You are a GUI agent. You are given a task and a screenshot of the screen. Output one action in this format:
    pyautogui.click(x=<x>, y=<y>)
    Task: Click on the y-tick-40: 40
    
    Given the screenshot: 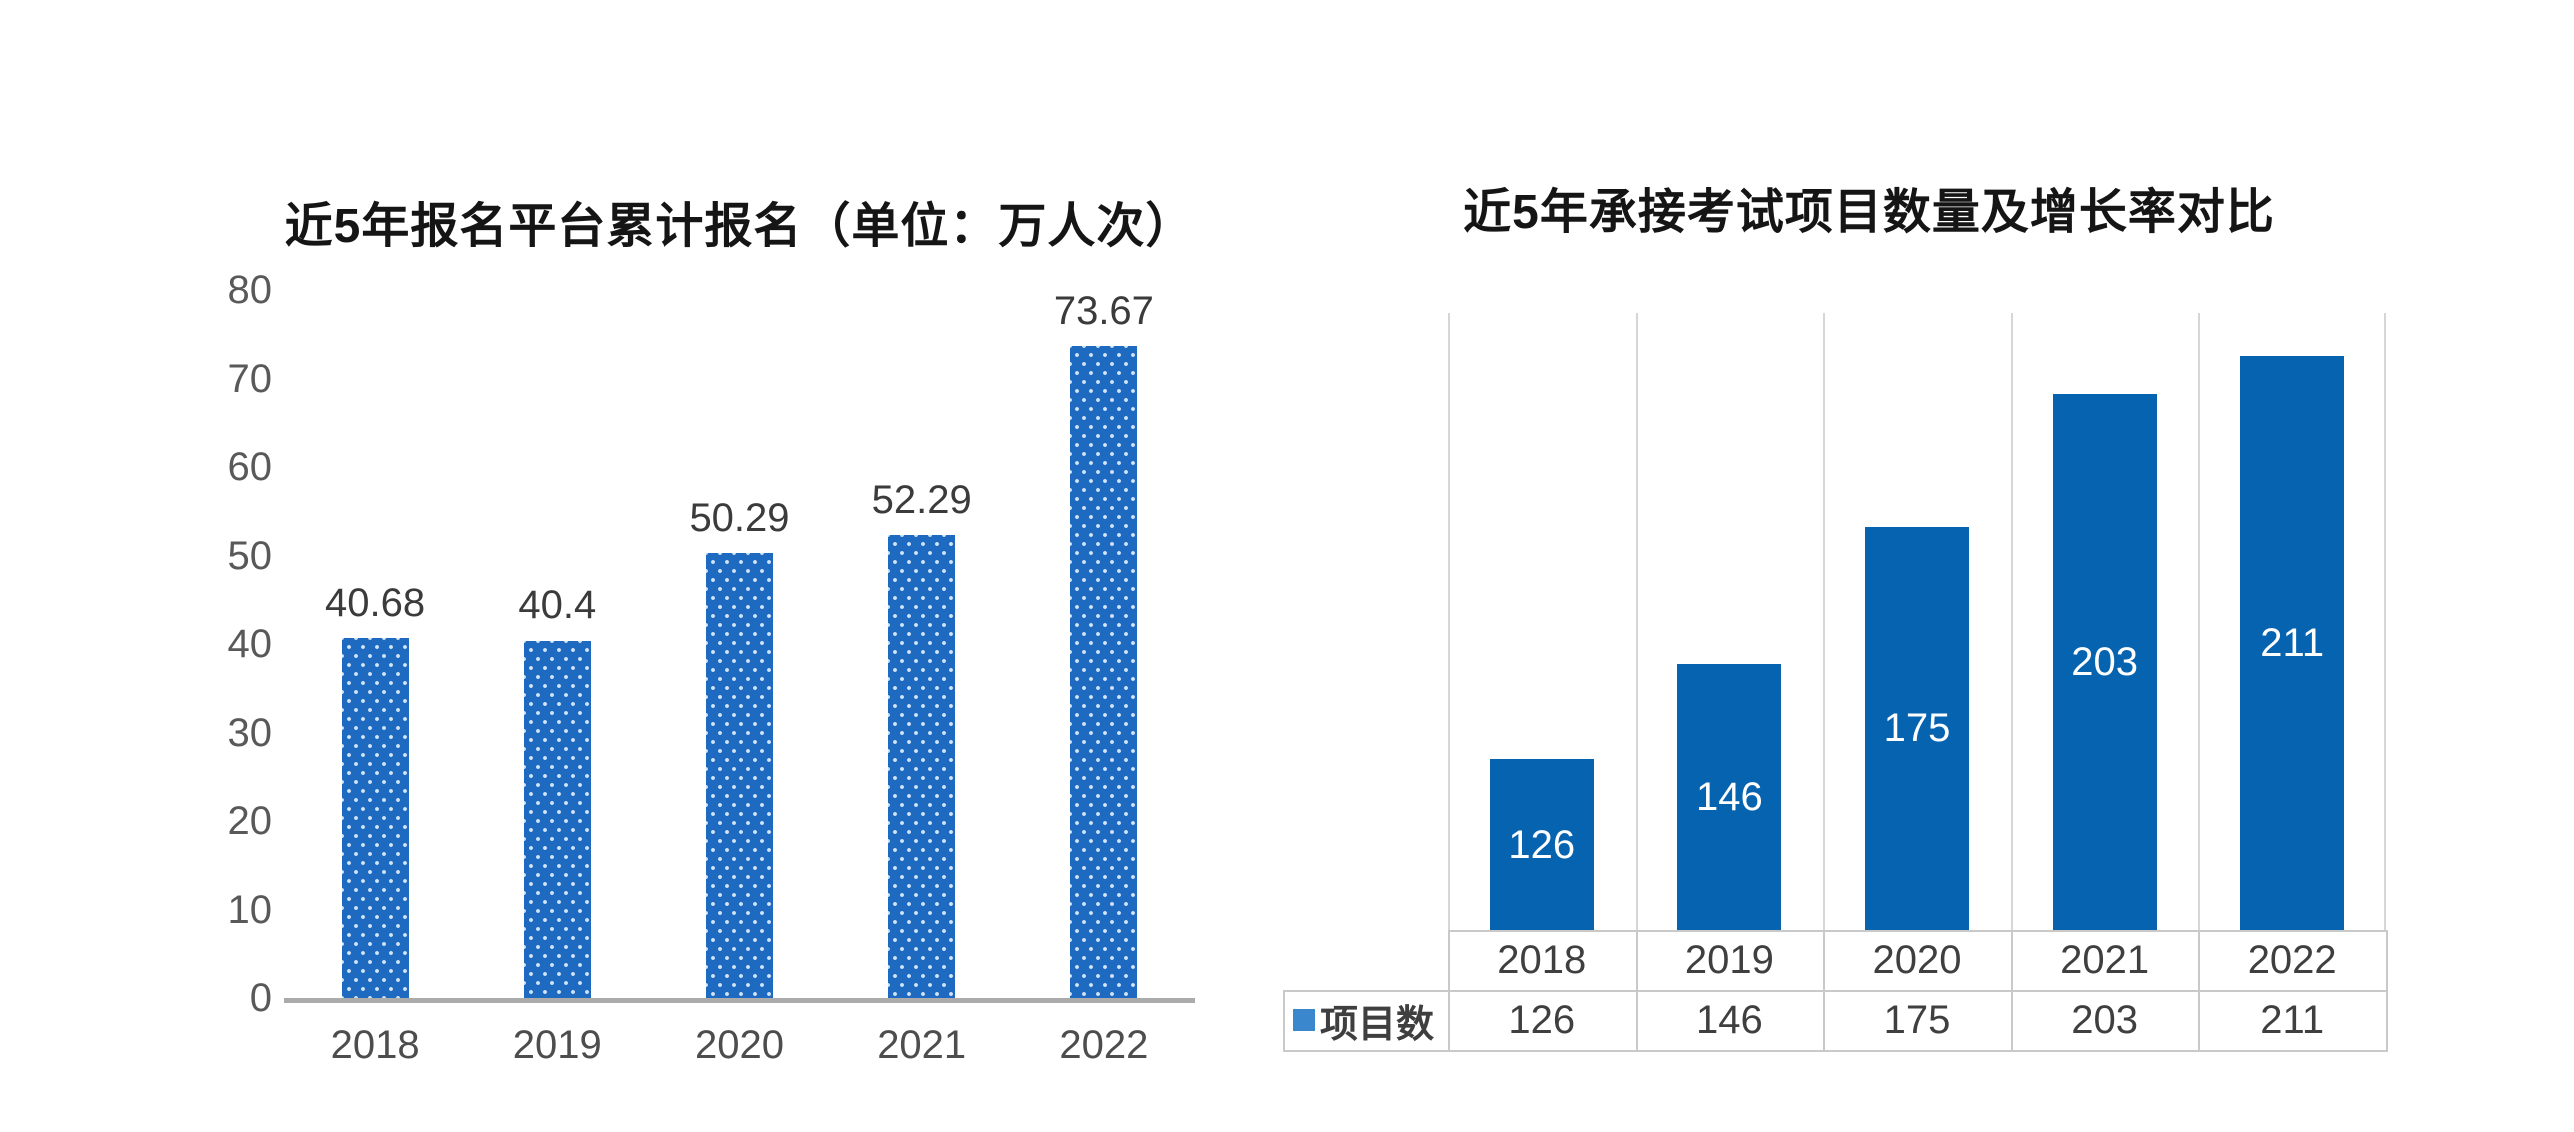 What is the action you would take?
    pyautogui.click(x=250, y=644)
    